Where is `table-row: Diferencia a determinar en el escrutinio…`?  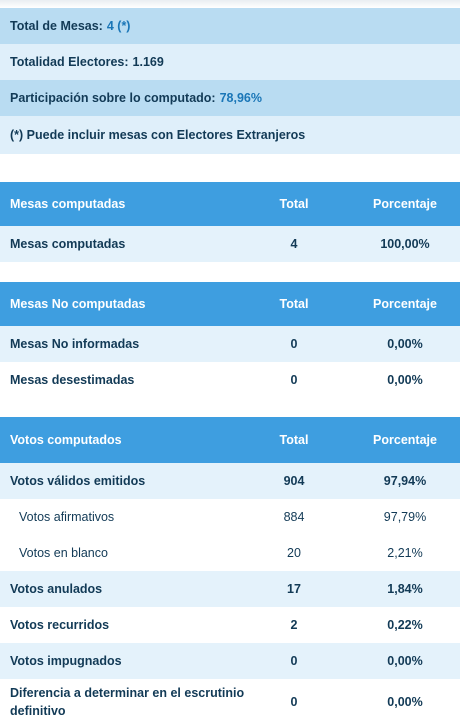 table-row: Diferencia a determinar en el escrutinio… is located at coordinates (230, 702).